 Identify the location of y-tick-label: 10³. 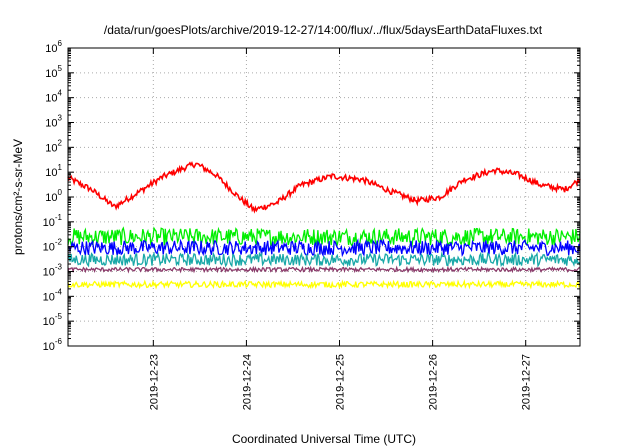
(53, 122).